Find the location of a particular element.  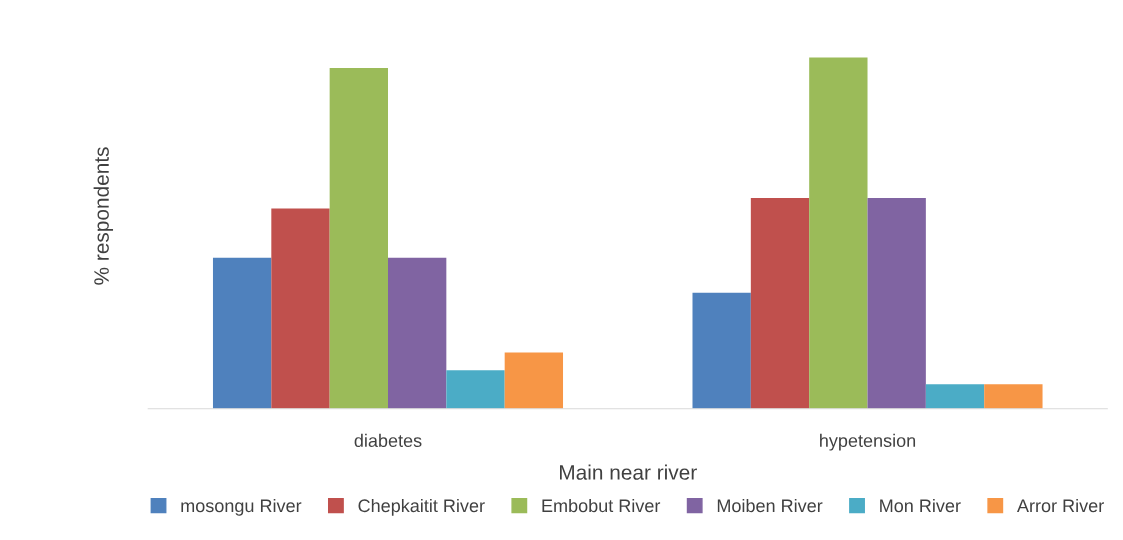

legend-label: Mon River is located at coordinates (920, 505).